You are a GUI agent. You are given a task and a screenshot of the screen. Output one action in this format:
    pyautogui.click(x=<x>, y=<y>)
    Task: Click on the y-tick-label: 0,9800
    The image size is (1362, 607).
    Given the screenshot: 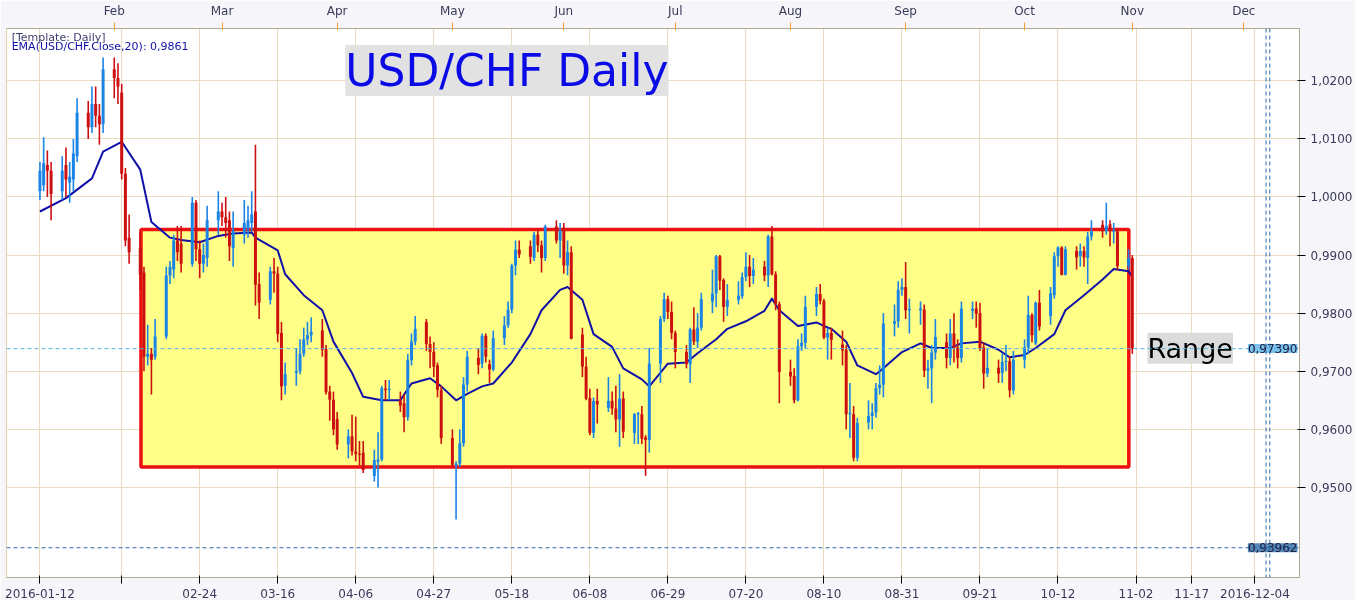 What is the action you would take?
    pyautogui.click(x=1331, y=313)
    